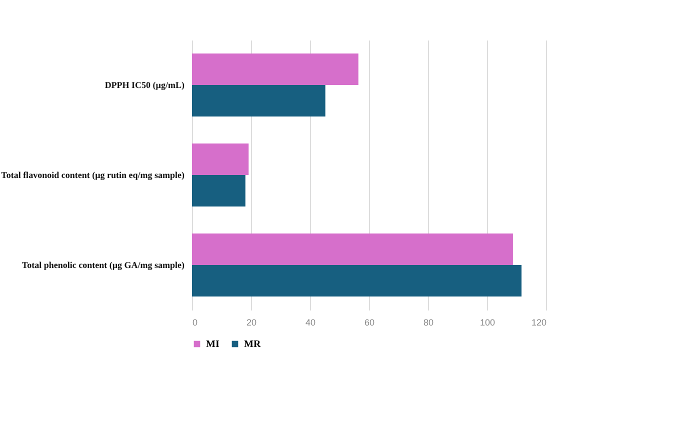  Describe the element at coordinates (213, 344) in the screenshot. I see `legend-label: MI` at that location.